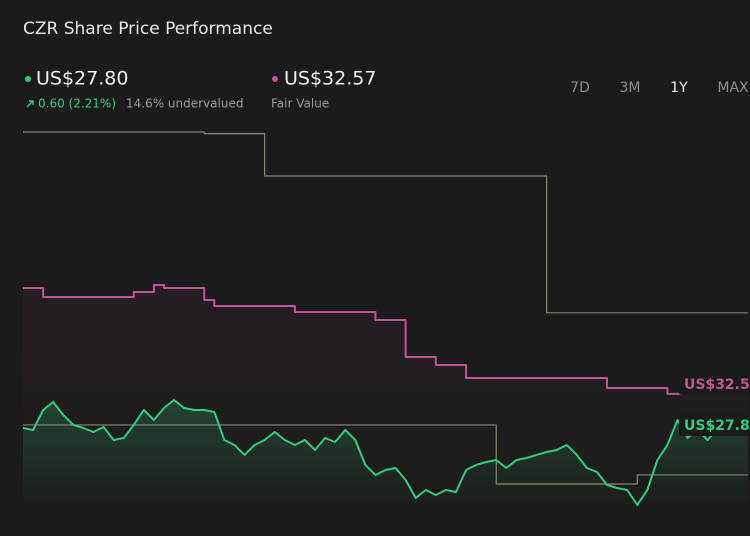 The image size is (750, 536). What do you see at coordinates (300, 104) in the screenshot?
I see `fair-value-label: Fair Value` at bounding box center [300, 104].